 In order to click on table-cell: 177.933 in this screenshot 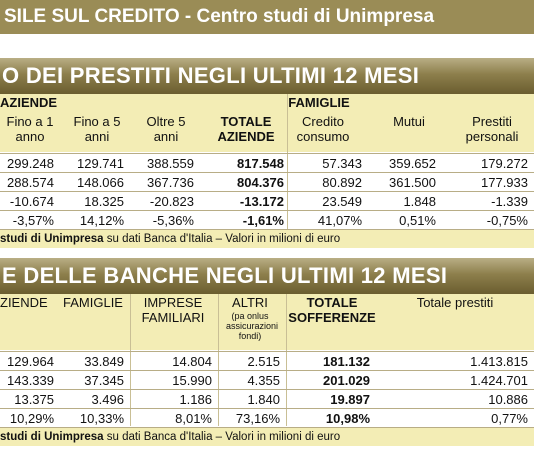, I will do `click(504, 182)`.